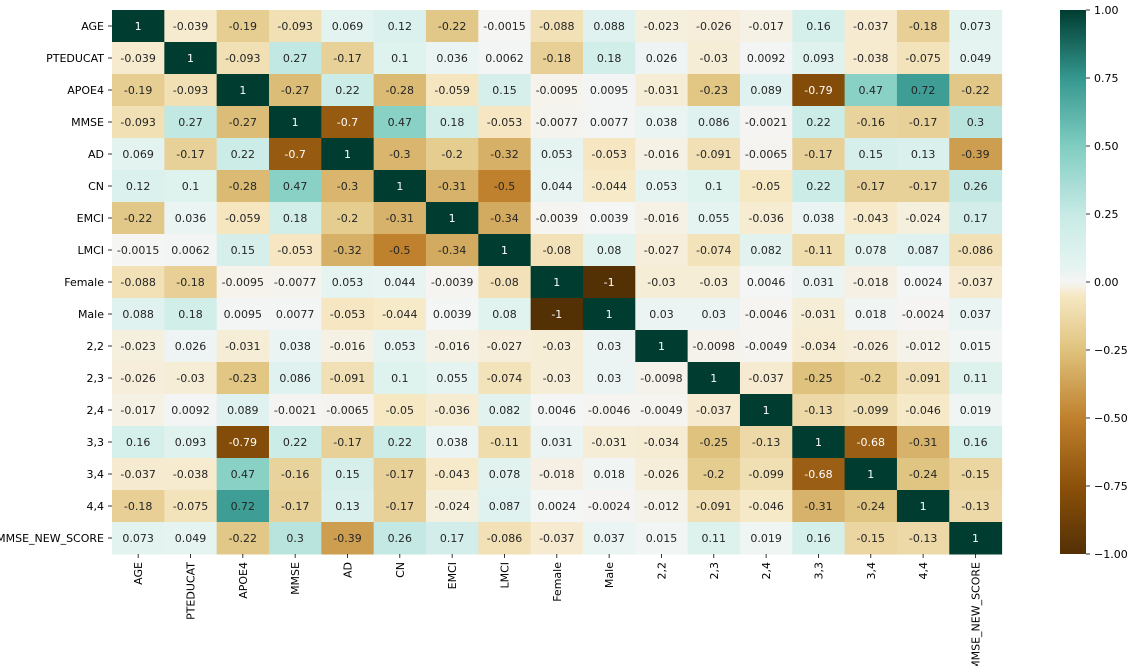 The width and height of the screenshot is (1132, 666). Describe the element at coordinates (870, 410) in the screenshot. I see `cell-value-label: -0.099` at that location.